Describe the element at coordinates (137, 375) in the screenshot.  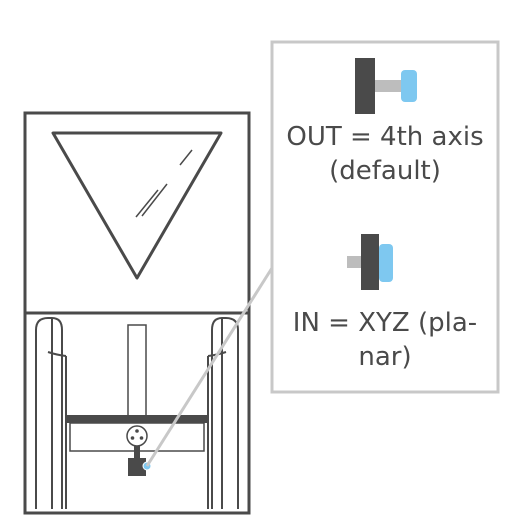
I see `gantry-column` at that location.